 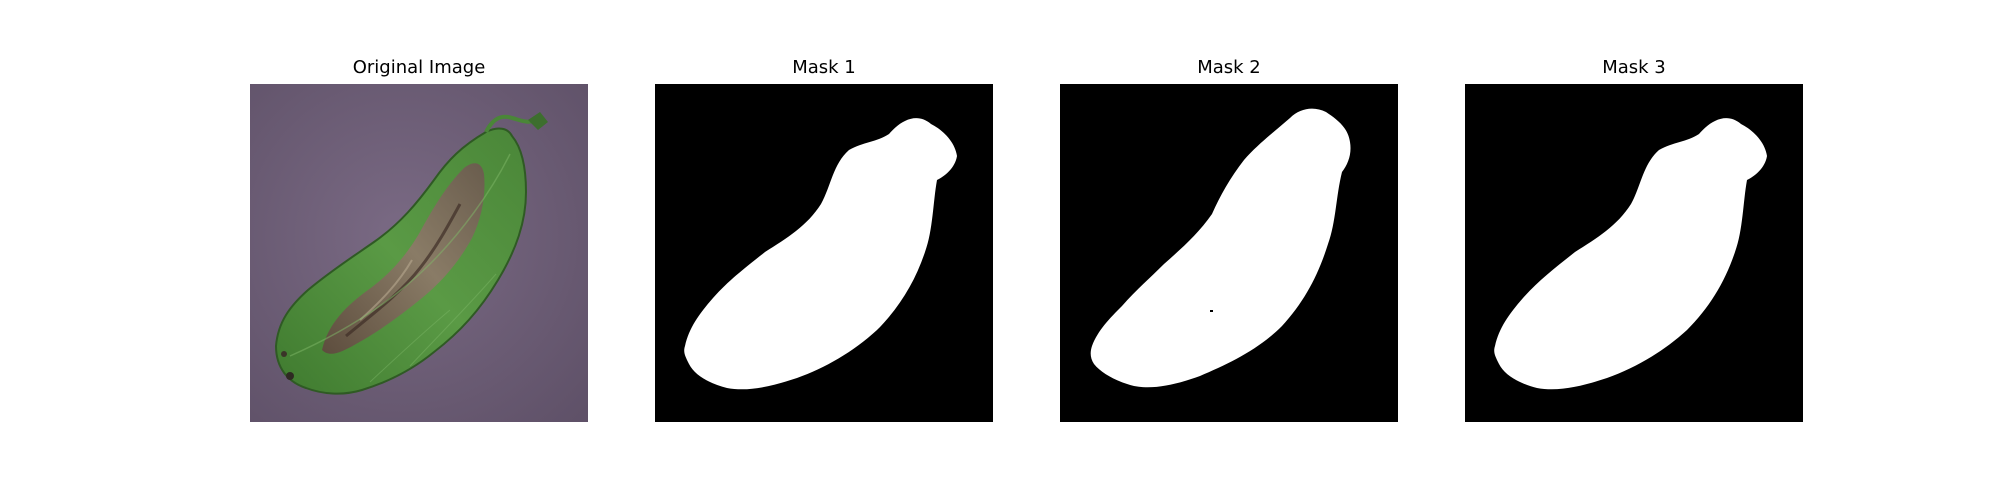 What do you see at coordinates (538, 121) in the screenshot?
I see `leaf-tip` at bounding box center [538, 121].